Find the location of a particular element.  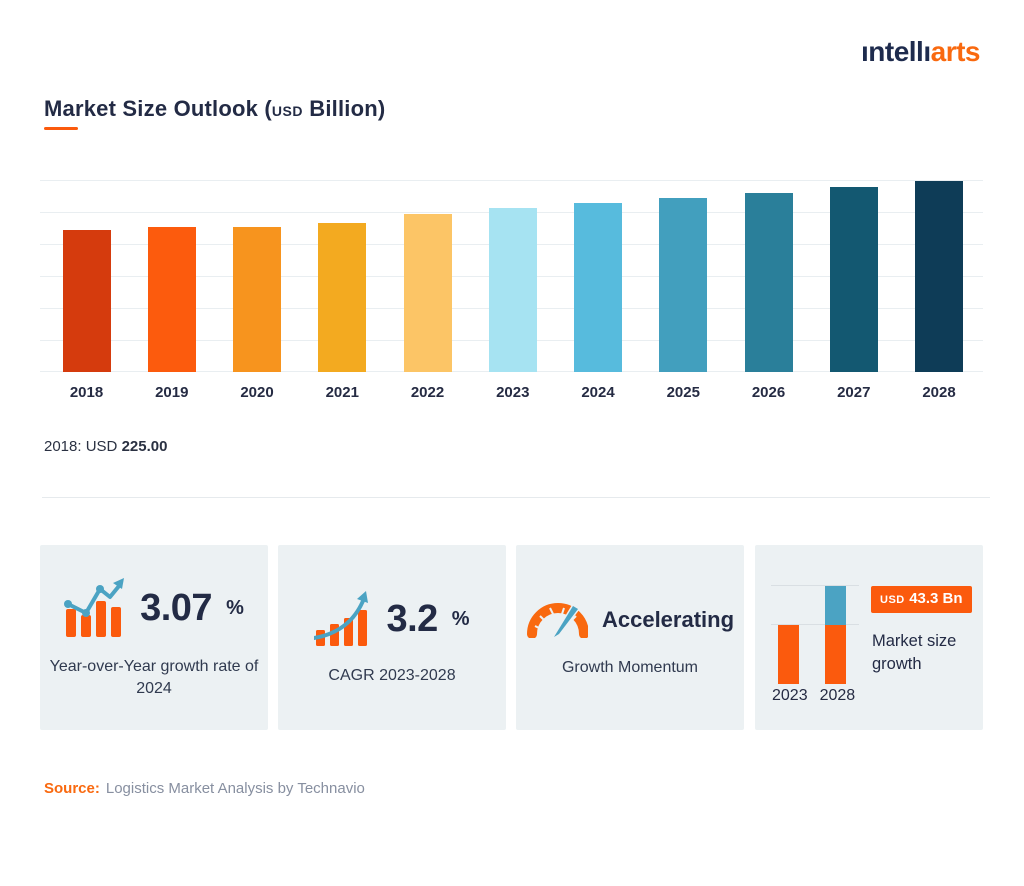

yoy-growth-percent-sign: % is located at coordinates (235, 608).